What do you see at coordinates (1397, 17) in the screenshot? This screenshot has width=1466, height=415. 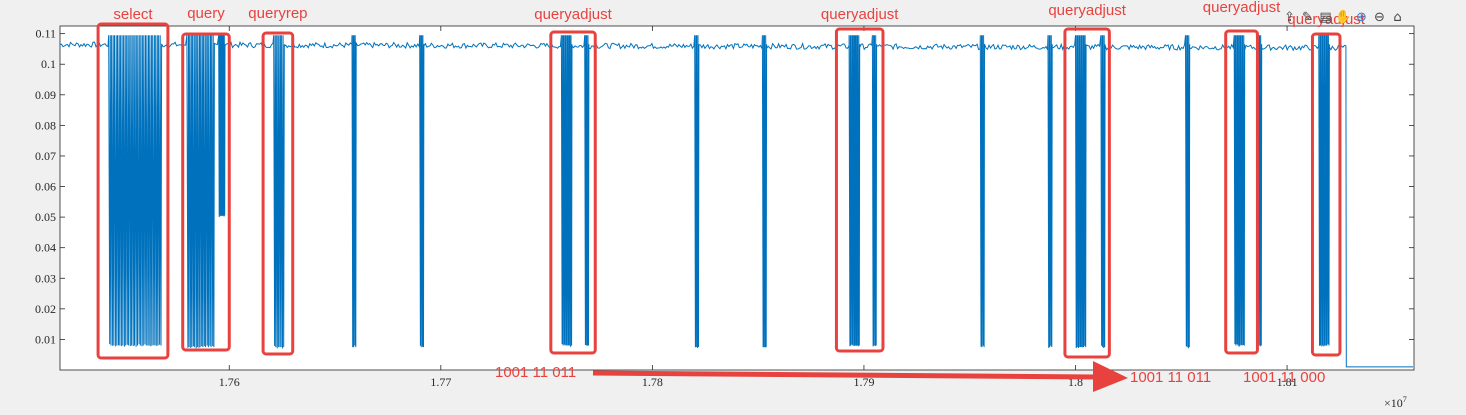 I see `home-icon: ⌂` at bounding box center [1397, 17].